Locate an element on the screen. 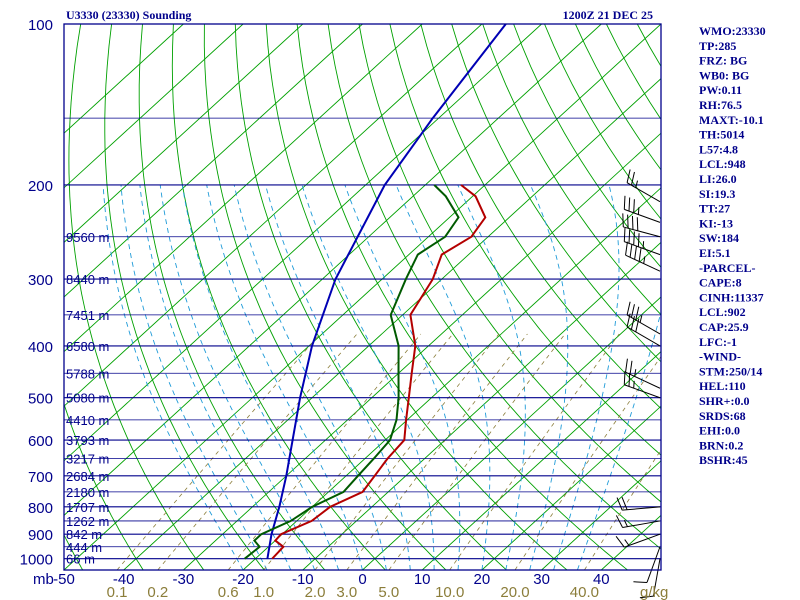  index-entry: LCL:902 is located at coordinates (722, 312).